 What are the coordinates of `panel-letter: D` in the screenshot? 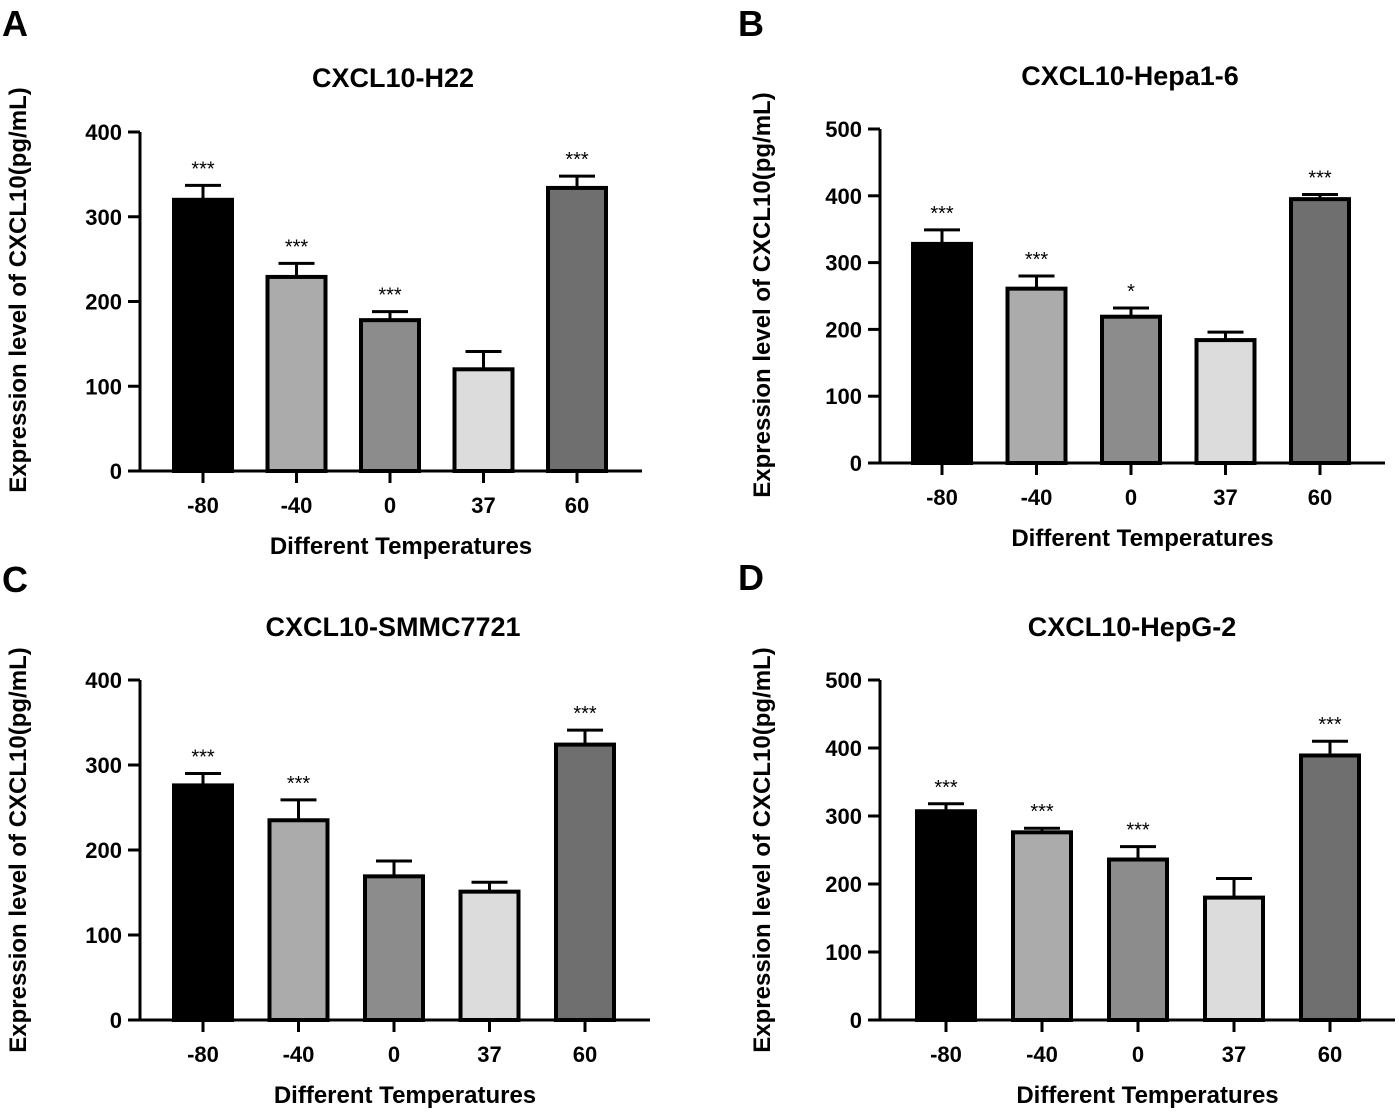 It's located at (751, 577).